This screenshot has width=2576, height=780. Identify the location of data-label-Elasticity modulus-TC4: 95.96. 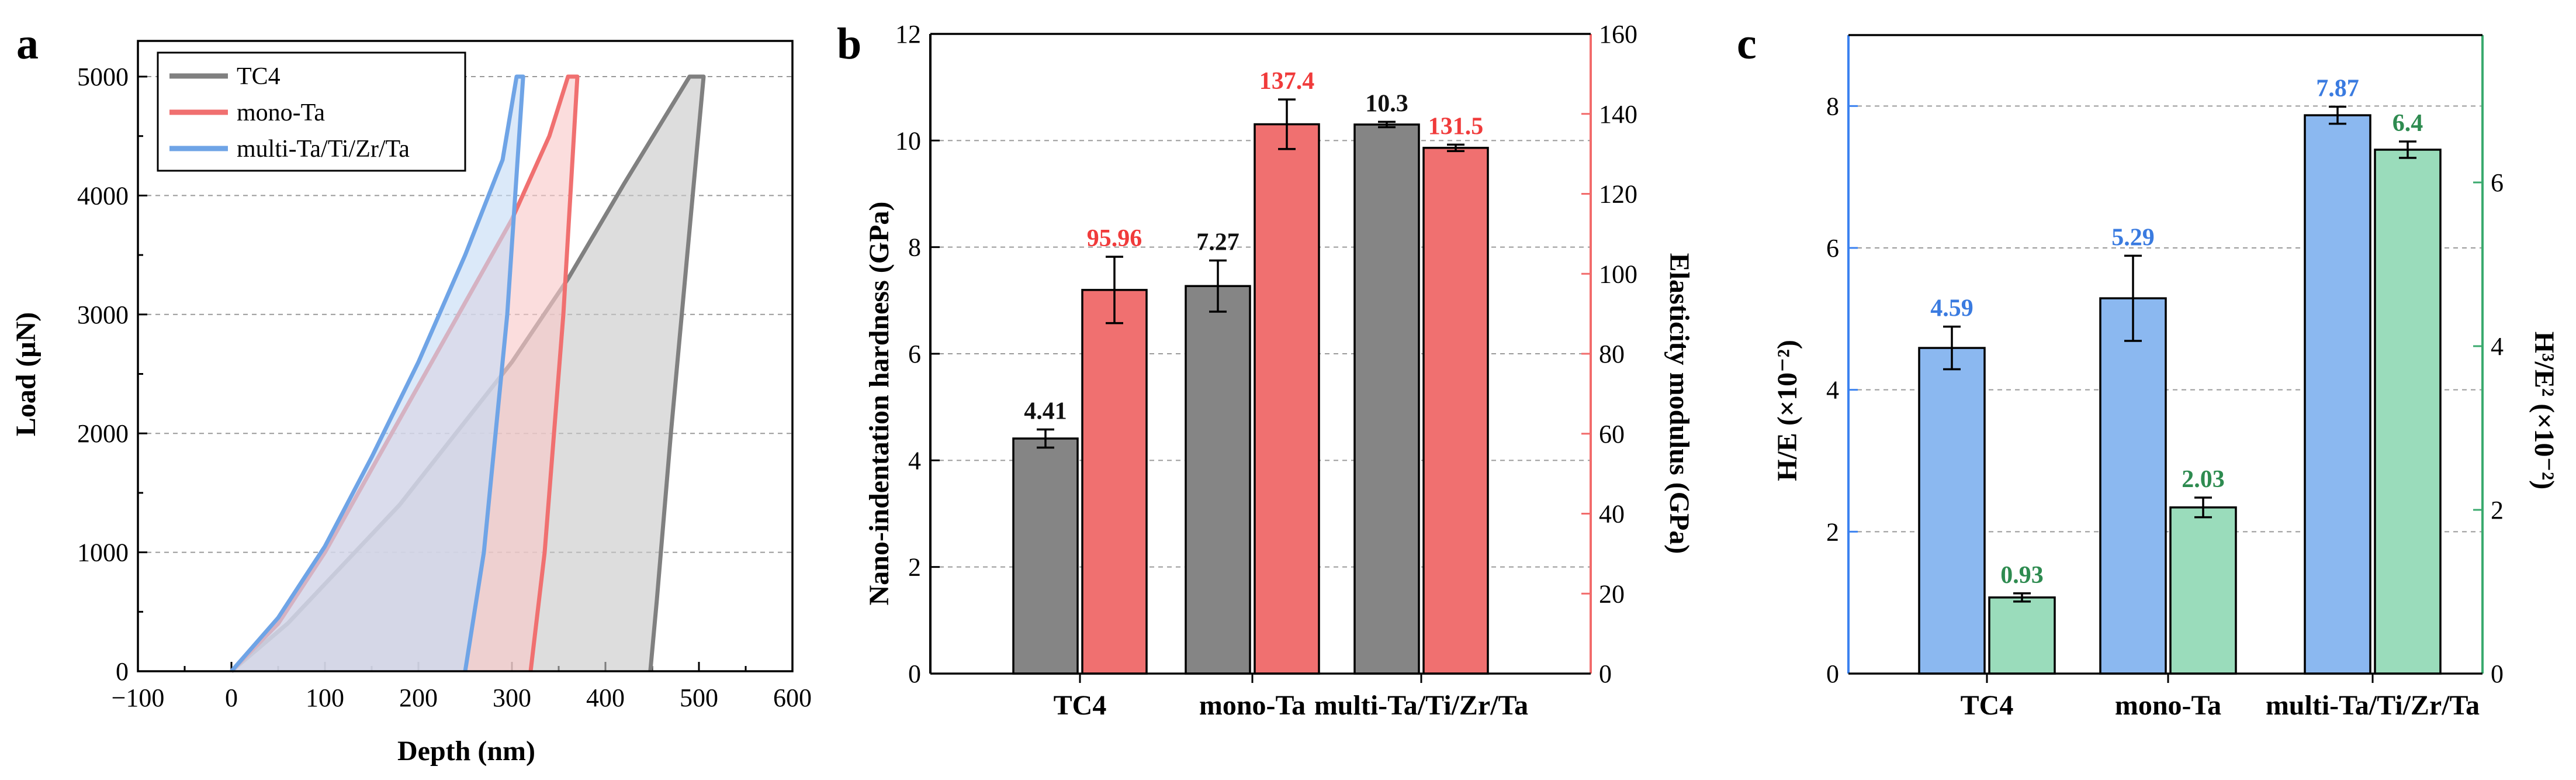
(1114, 238).